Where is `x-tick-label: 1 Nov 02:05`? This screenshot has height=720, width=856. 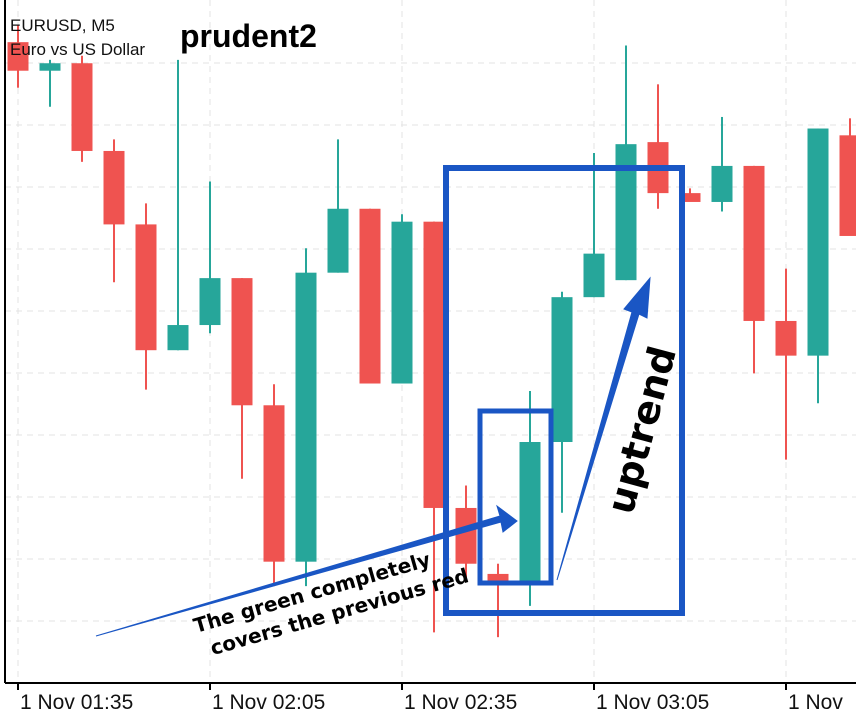 x-tick-label: 1 Nov 02:05 is located at coordinates (268, 702).